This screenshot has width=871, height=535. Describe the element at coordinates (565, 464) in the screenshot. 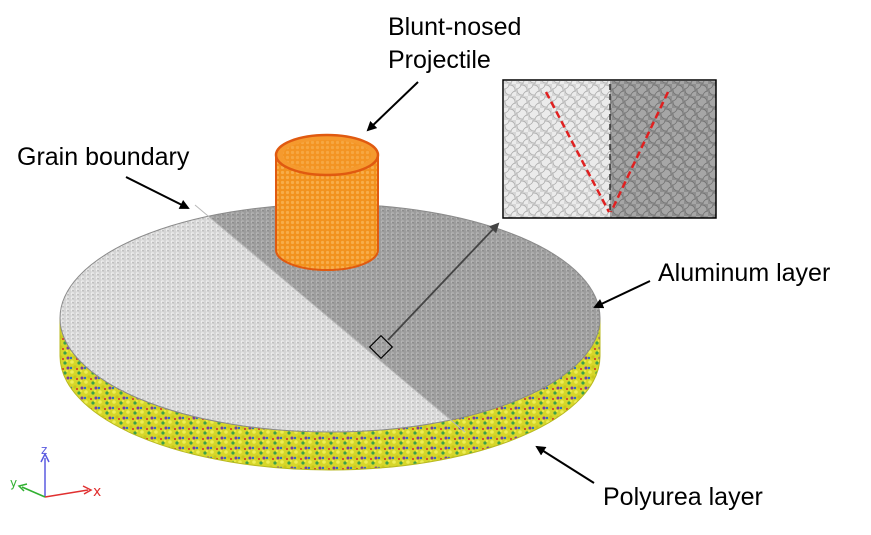

I see `polyurea-arrow` at that location.